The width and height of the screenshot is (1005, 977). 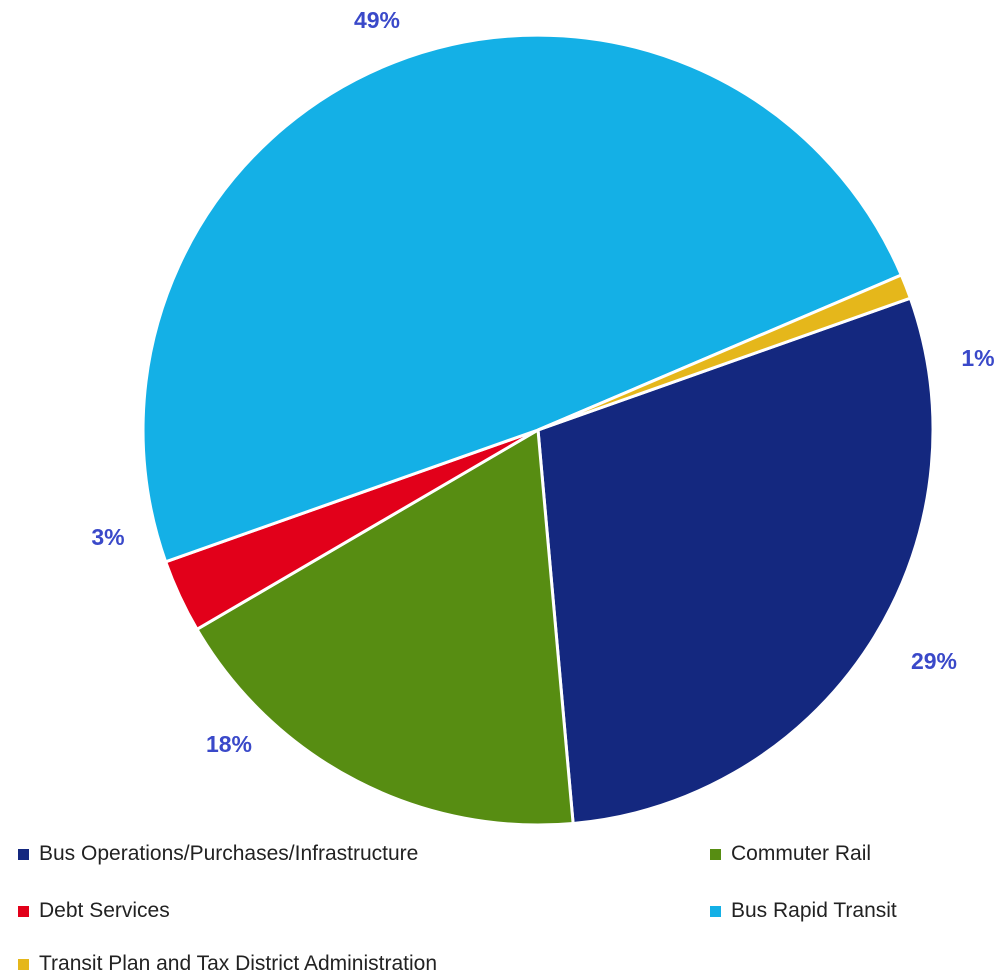 I want to click on legend-label-debt-services: Debt Services, so click(x=104, y=910).